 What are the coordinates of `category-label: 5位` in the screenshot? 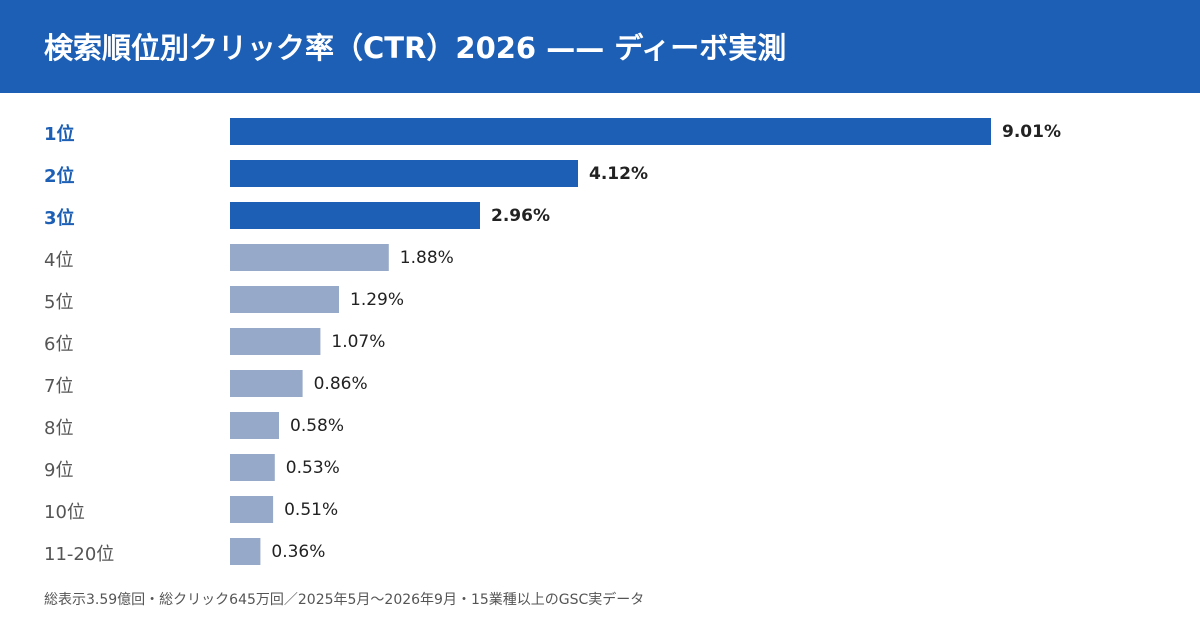 It's located at (58, 302).